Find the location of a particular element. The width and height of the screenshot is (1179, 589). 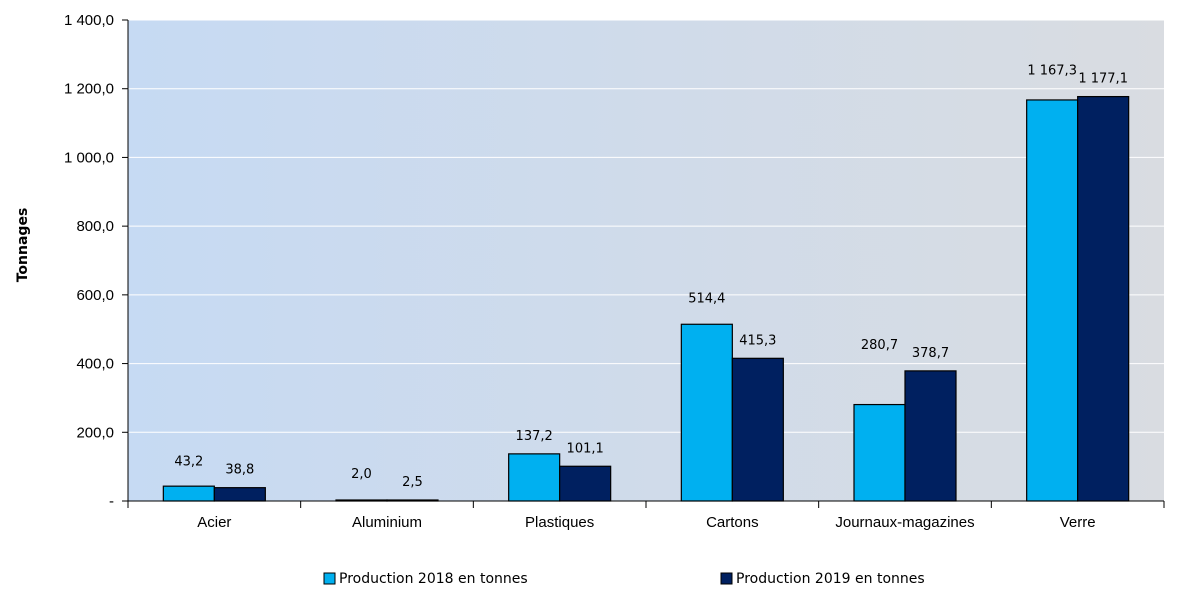

data-label: 137,2 is located at coordinates (534, 436).